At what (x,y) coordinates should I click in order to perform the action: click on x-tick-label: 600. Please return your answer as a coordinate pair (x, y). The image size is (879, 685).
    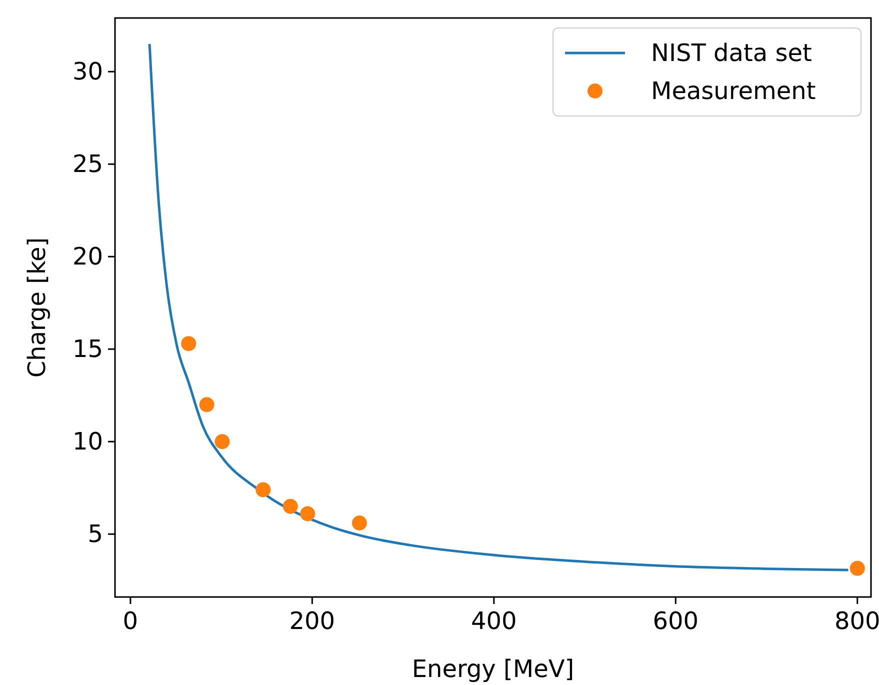
    Looking at the image, I should click on (675, 621).